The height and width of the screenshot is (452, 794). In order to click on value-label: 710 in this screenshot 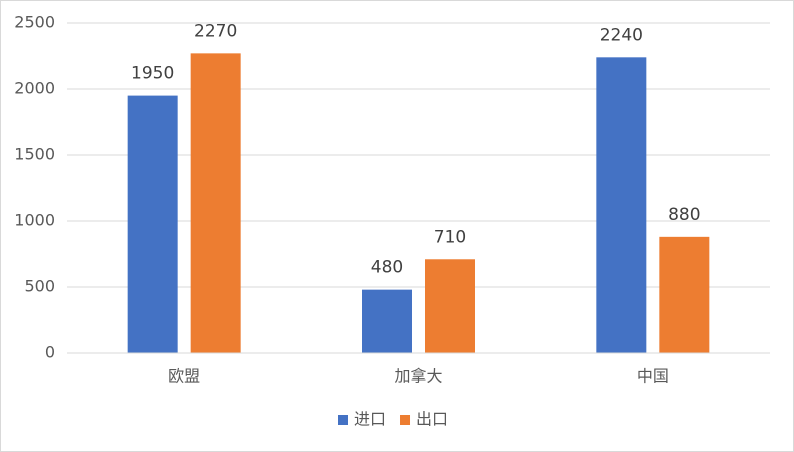, I will do `click(450, 237)`.